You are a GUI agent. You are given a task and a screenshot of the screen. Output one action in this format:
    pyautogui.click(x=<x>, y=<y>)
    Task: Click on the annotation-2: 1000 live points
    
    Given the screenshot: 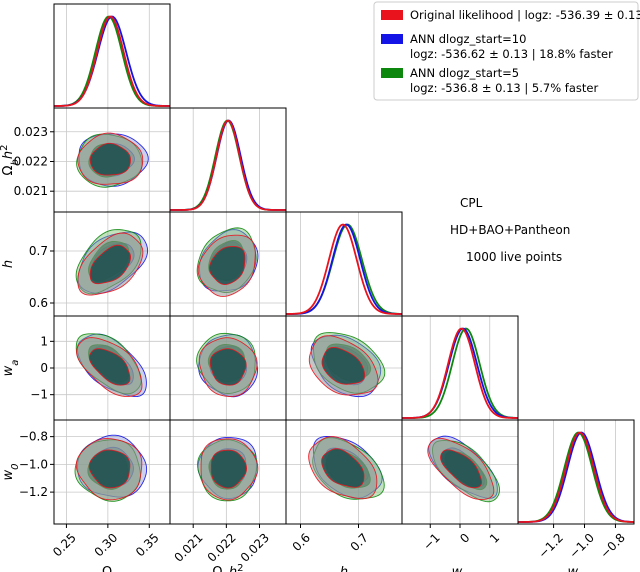 What is the action you would take?
    pyautogui.click(x=514, y=257)
    